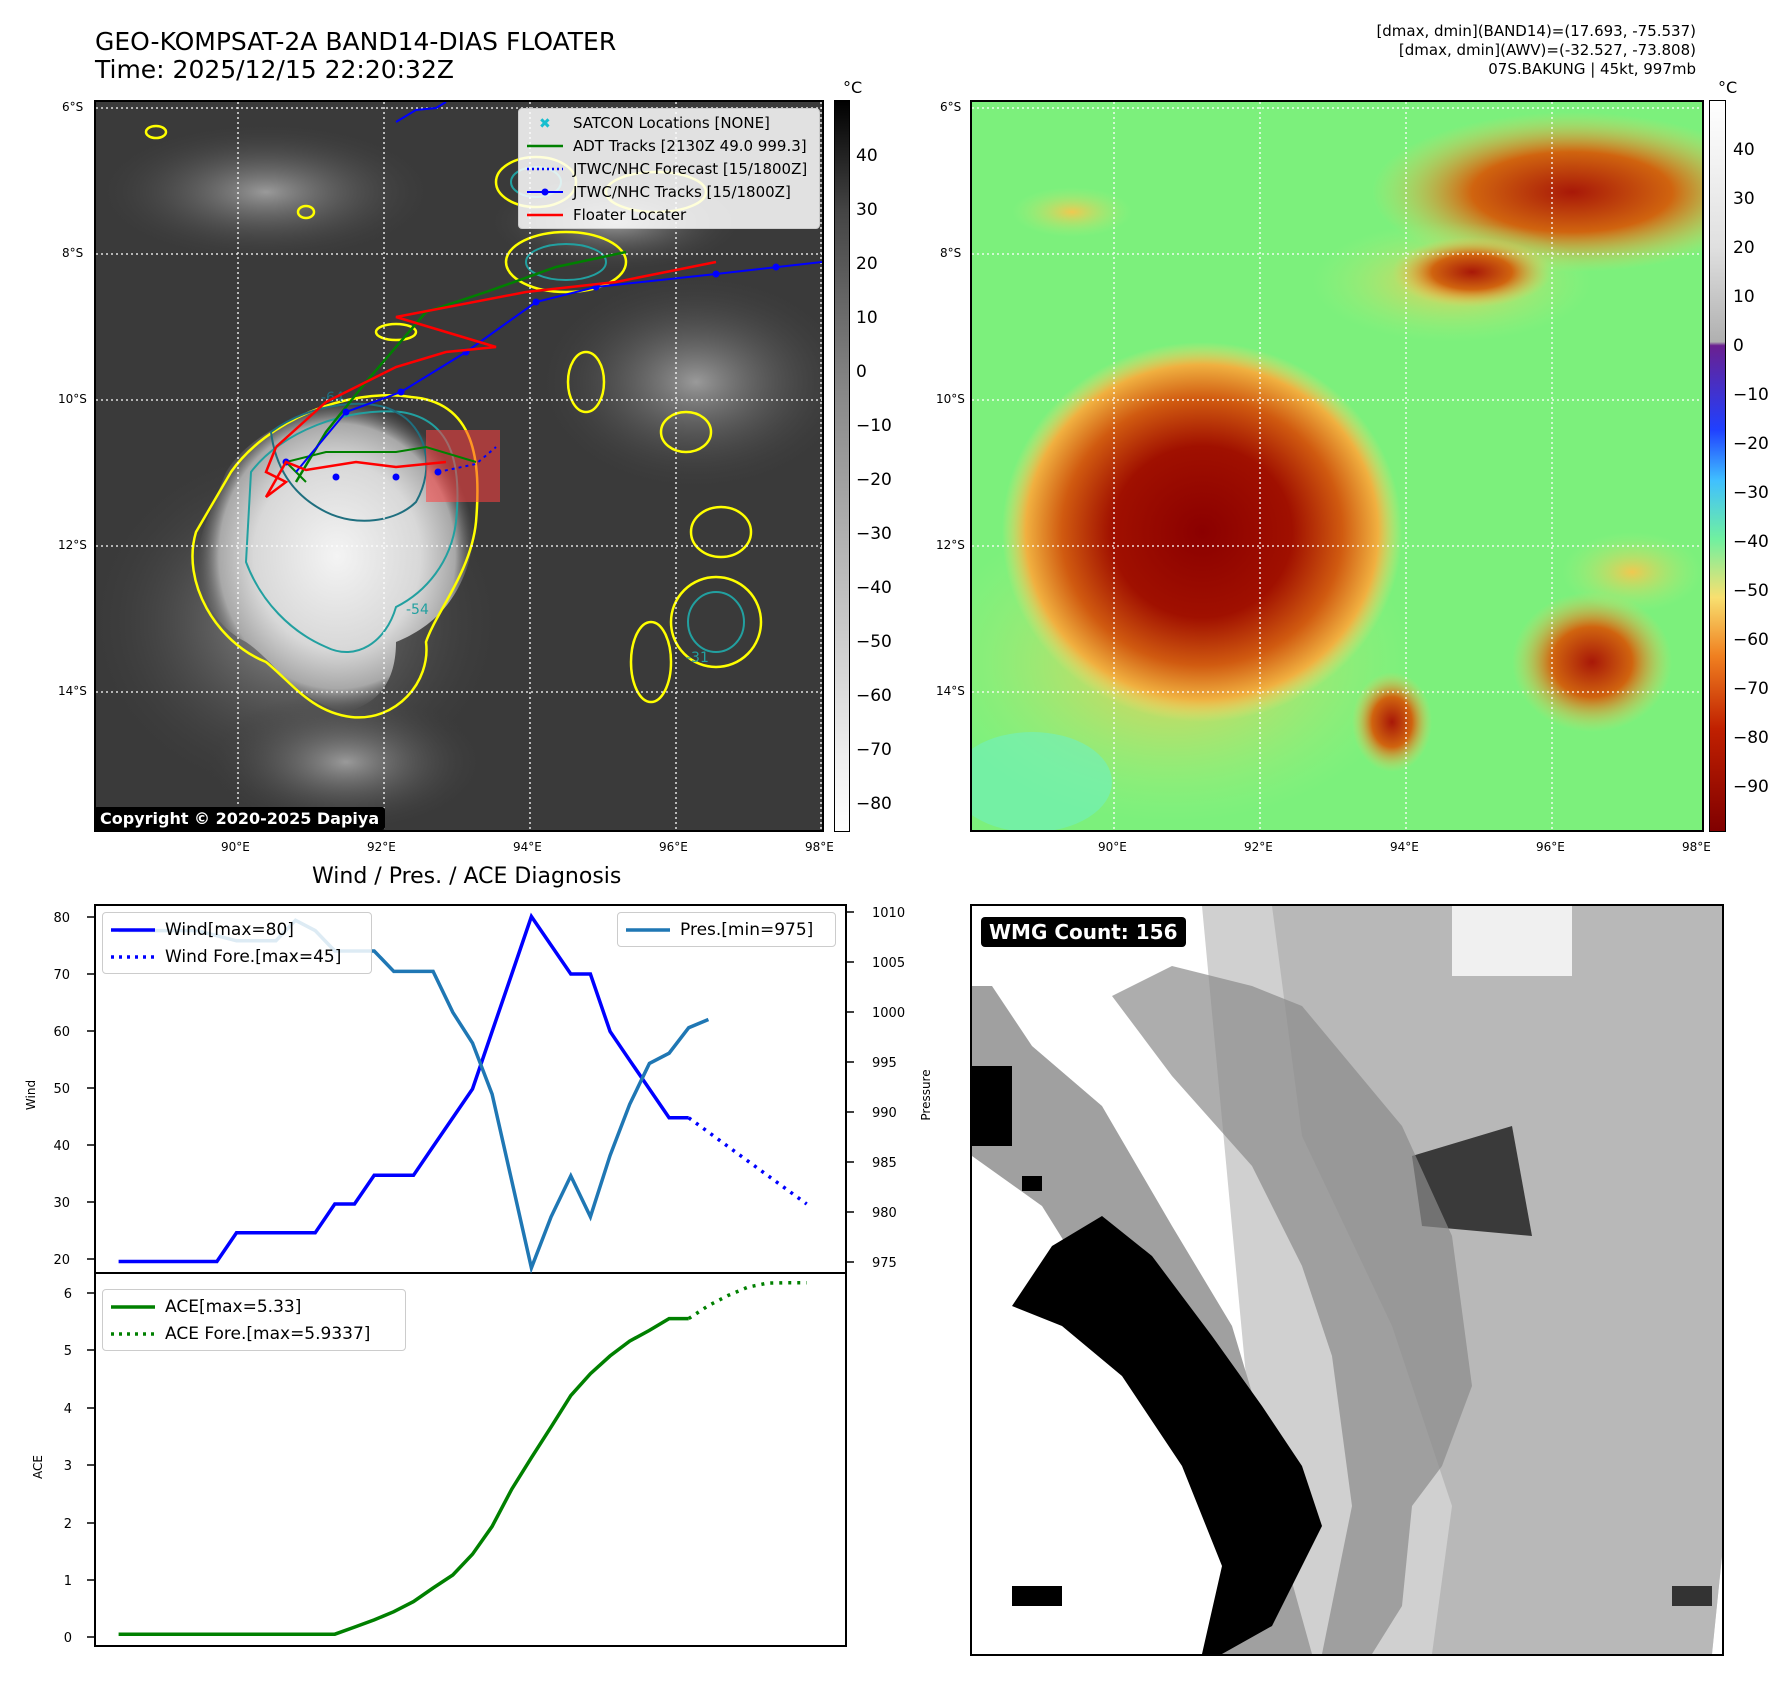 This screenshot has height=1690, width=1788. Describe the element at coordinates (874, 480) in the screenshot. I see `cb-tick: −20` at that location.